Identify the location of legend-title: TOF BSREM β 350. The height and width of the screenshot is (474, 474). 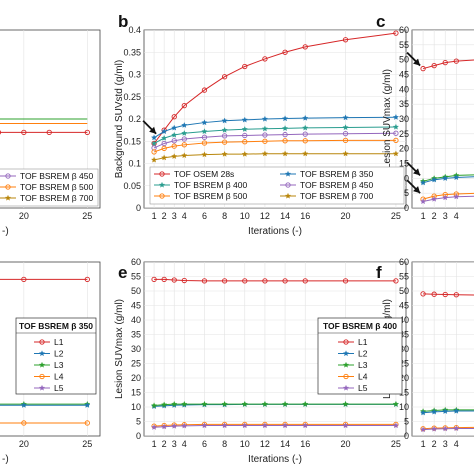
(56, 326).